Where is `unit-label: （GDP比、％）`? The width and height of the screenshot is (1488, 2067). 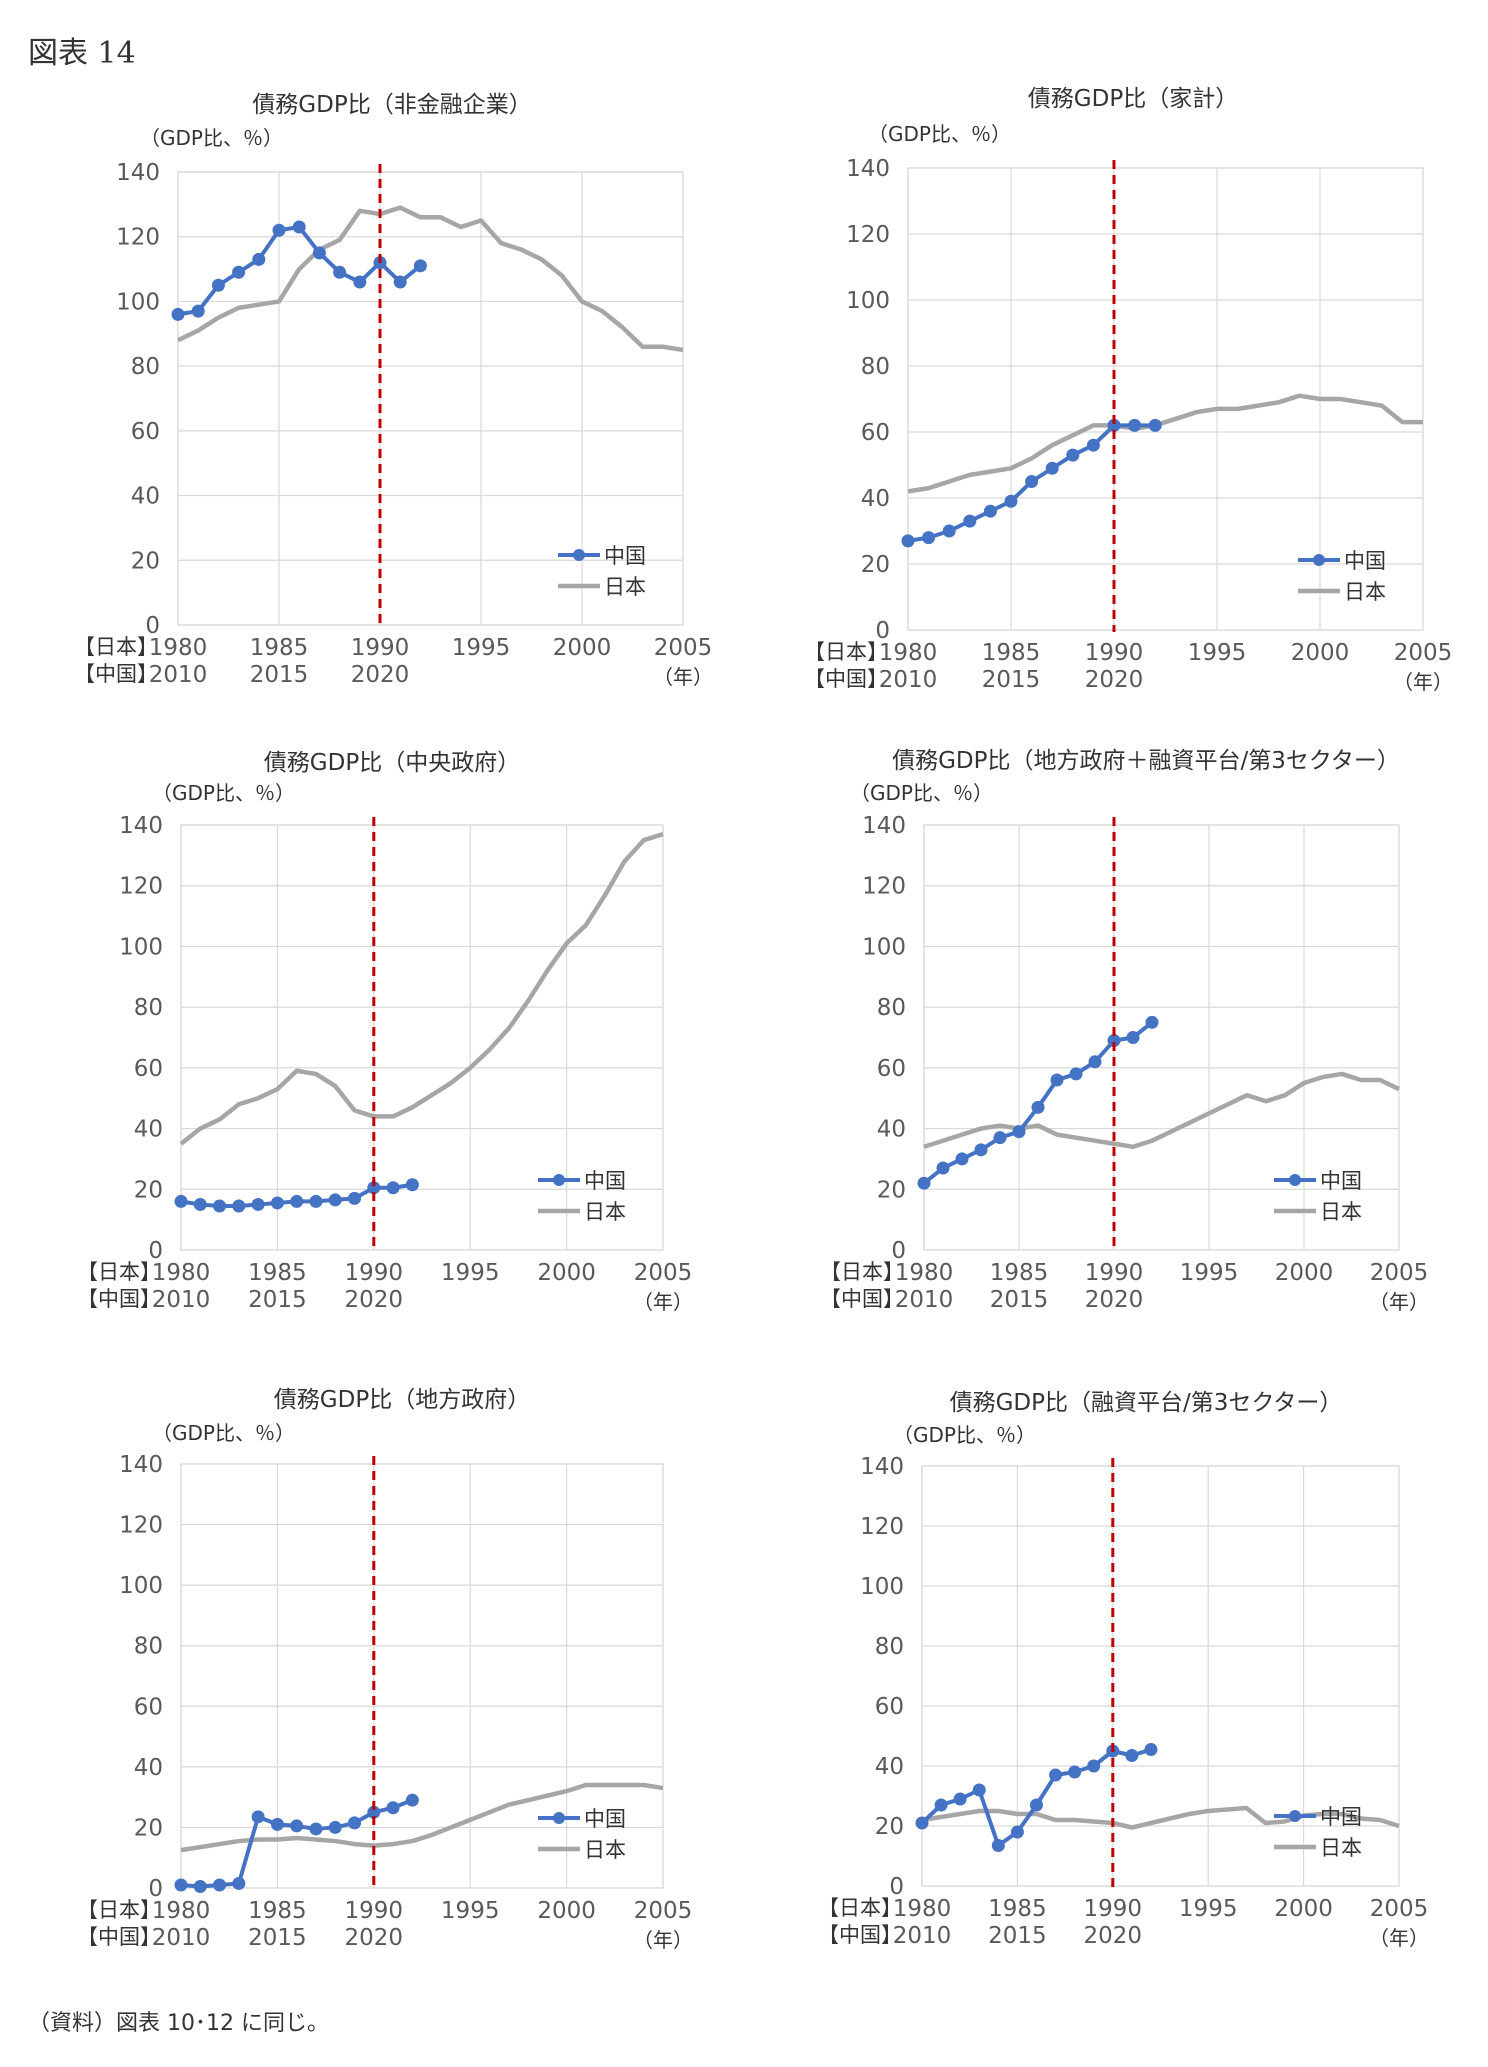 unit-label: （GDP比、％） is located at coordinates (939, 134).